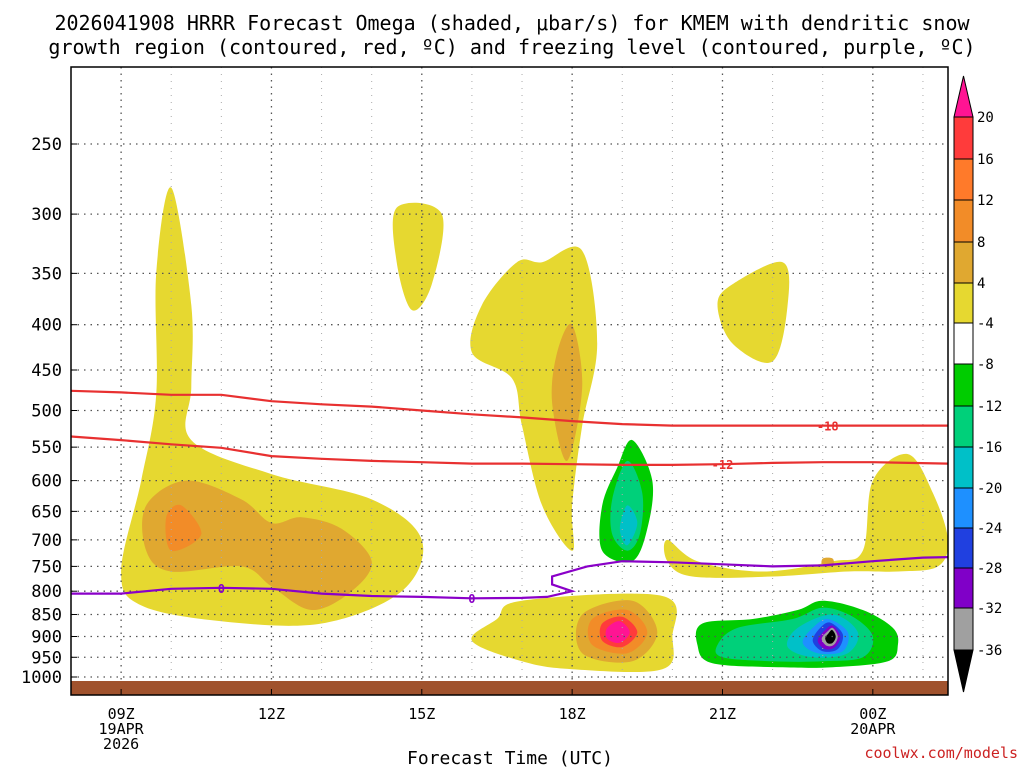  What do you see at coordinates (121, 714) in the screenshot?
I see `x-tick-label: 09Z` at bounding box center [121, 714].